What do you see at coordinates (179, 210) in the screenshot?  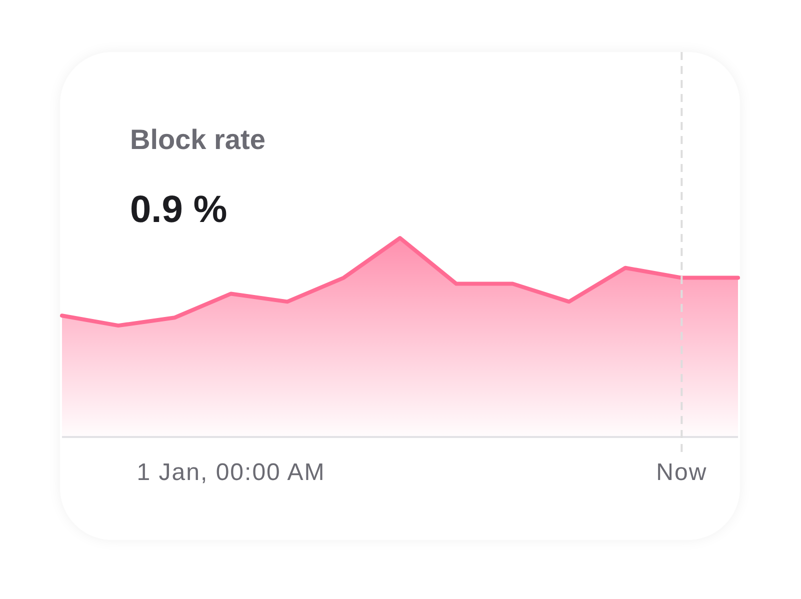 I see `chart-subtitle: 0.9 %` at bounding box center [179, 210].